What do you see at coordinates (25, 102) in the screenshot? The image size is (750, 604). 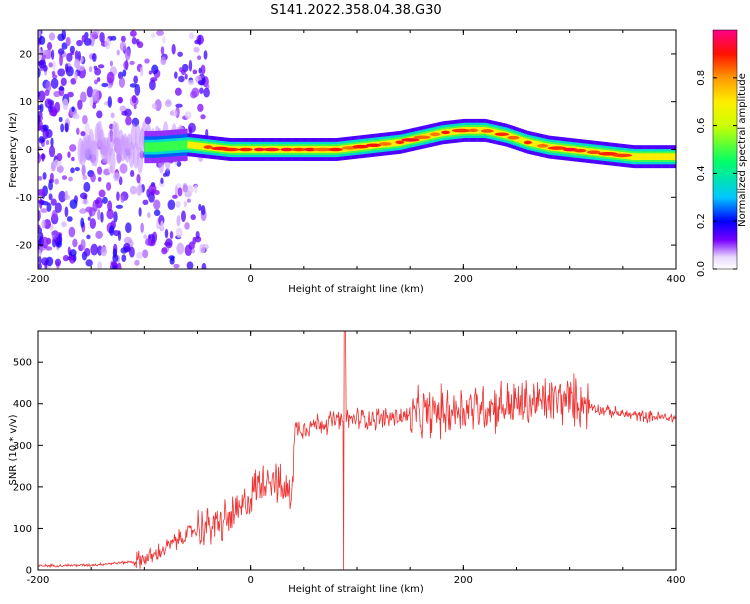 I see `y-tick-label: 10` at bounding box center [25, 102].